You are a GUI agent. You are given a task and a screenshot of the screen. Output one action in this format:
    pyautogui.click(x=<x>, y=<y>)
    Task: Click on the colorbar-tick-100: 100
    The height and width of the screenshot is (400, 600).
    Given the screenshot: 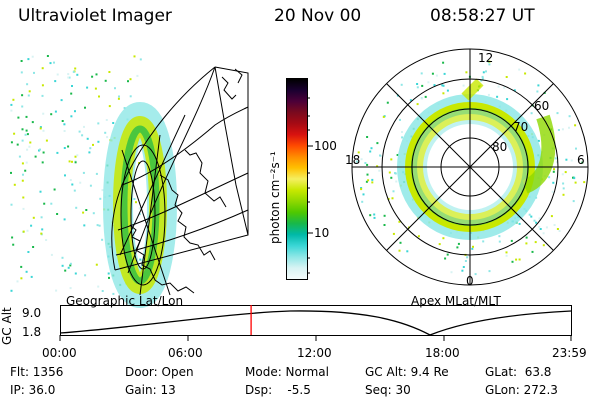 What is the action you would take?
    pyautogui.click(x=325, y=146)
    